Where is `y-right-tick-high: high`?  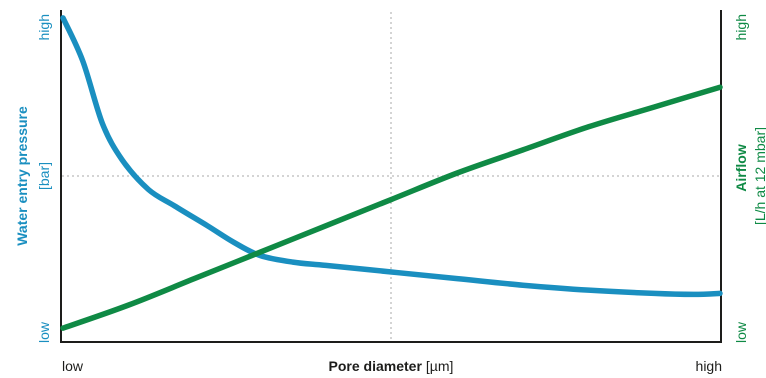 y-right-tick-high: high is located at coordinates (741, 27).